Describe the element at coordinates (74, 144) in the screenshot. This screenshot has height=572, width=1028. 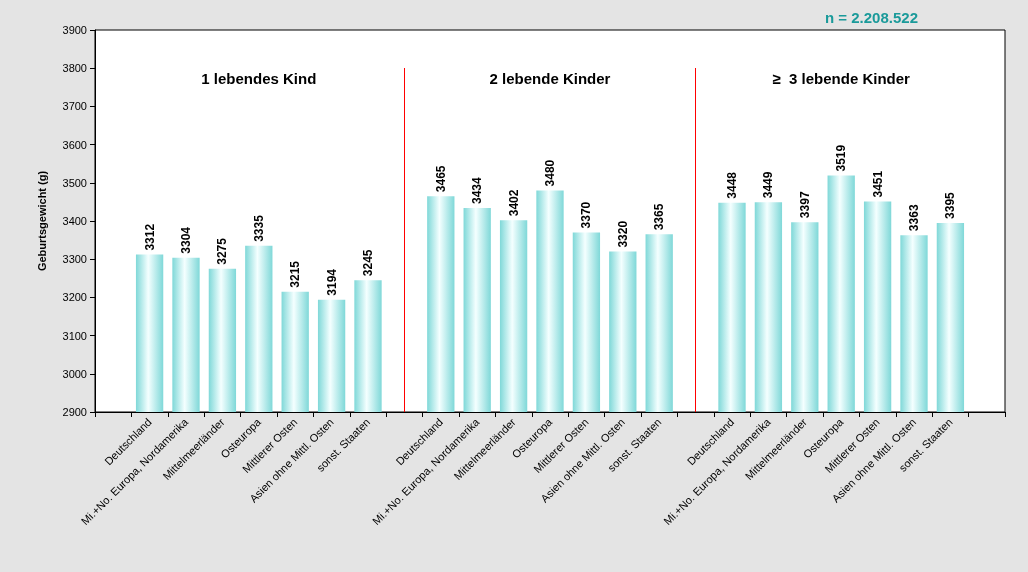
I see `y-tick-label: 3600` at that location.